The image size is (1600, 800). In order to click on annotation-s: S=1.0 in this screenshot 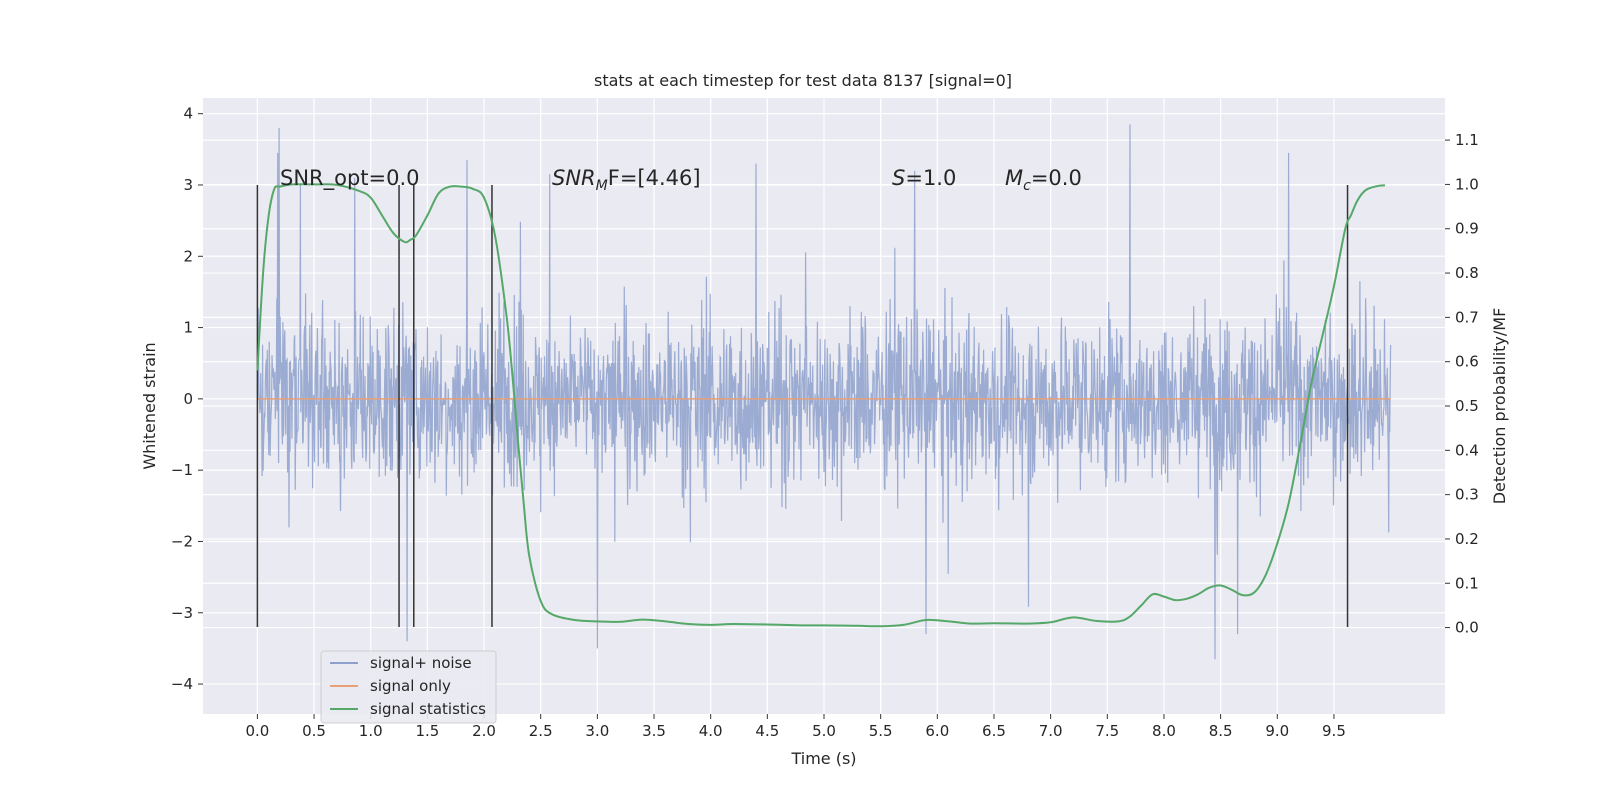, I will do `click(924, 178)`.